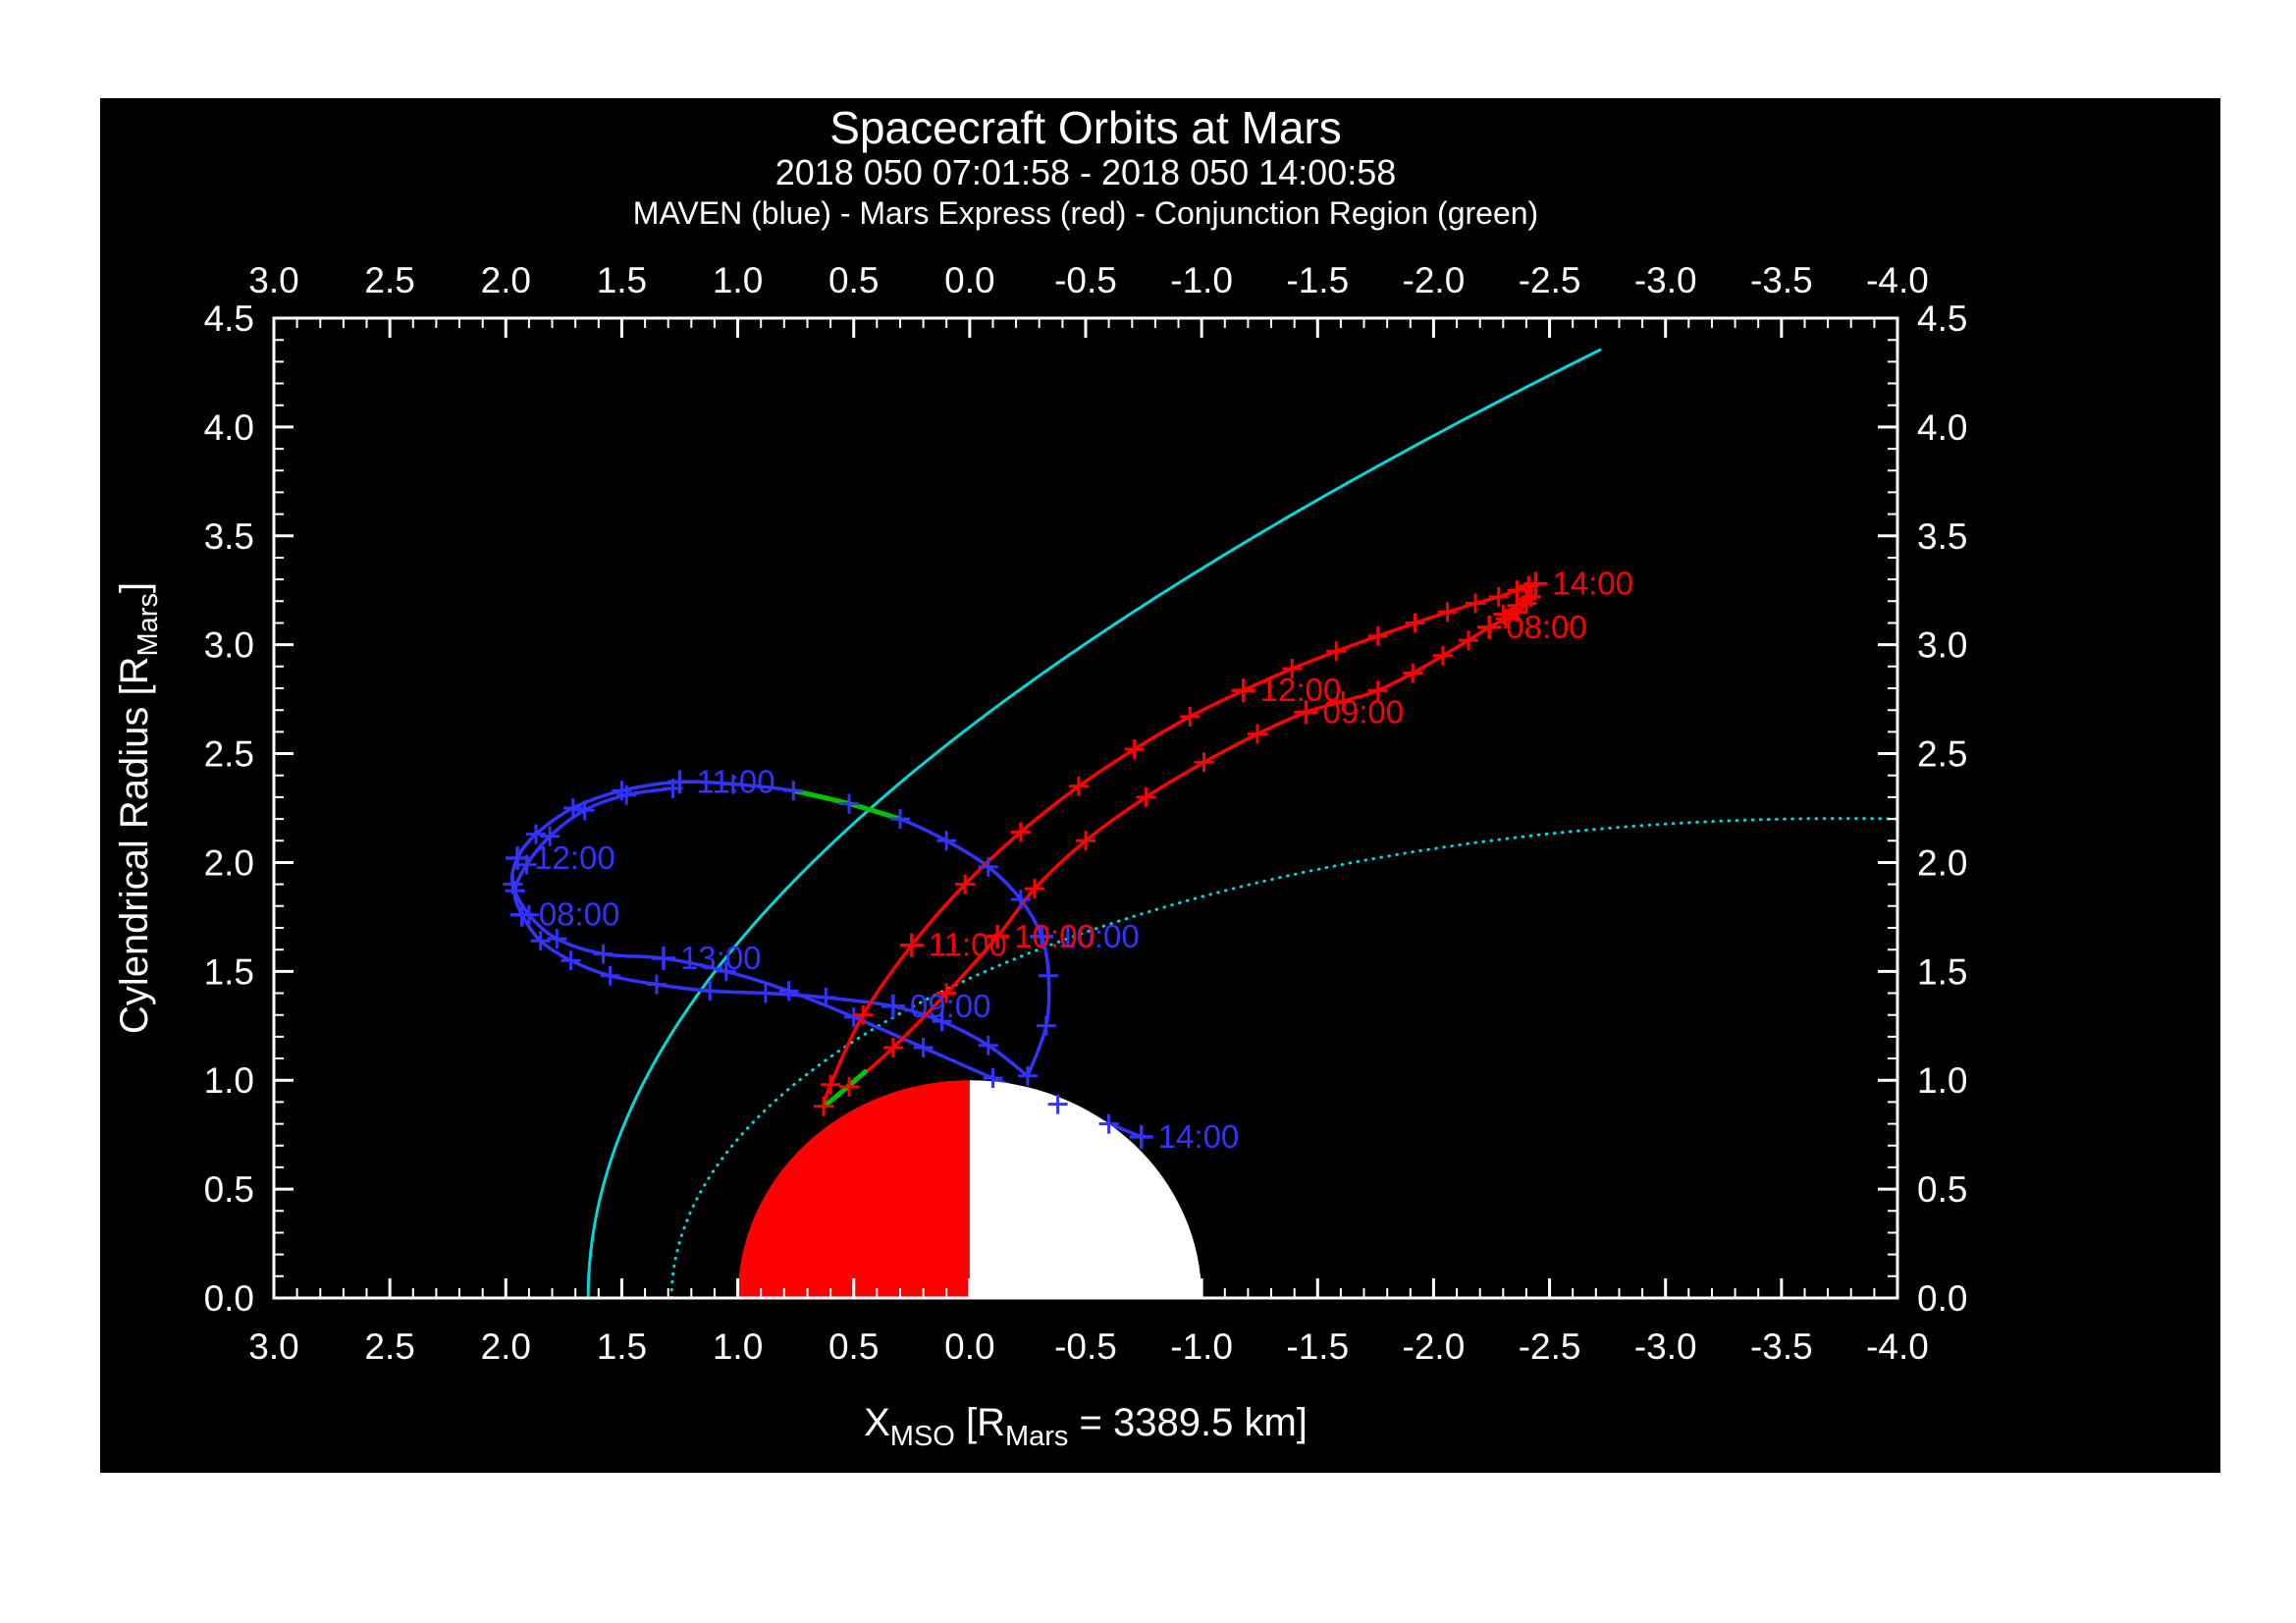 This screenshot has height=1623, width=2296. What do you see at coordinates (134, 587) in the screenshot?
I see `y-axis-label-end: ]` at bounding box center [134, 587].